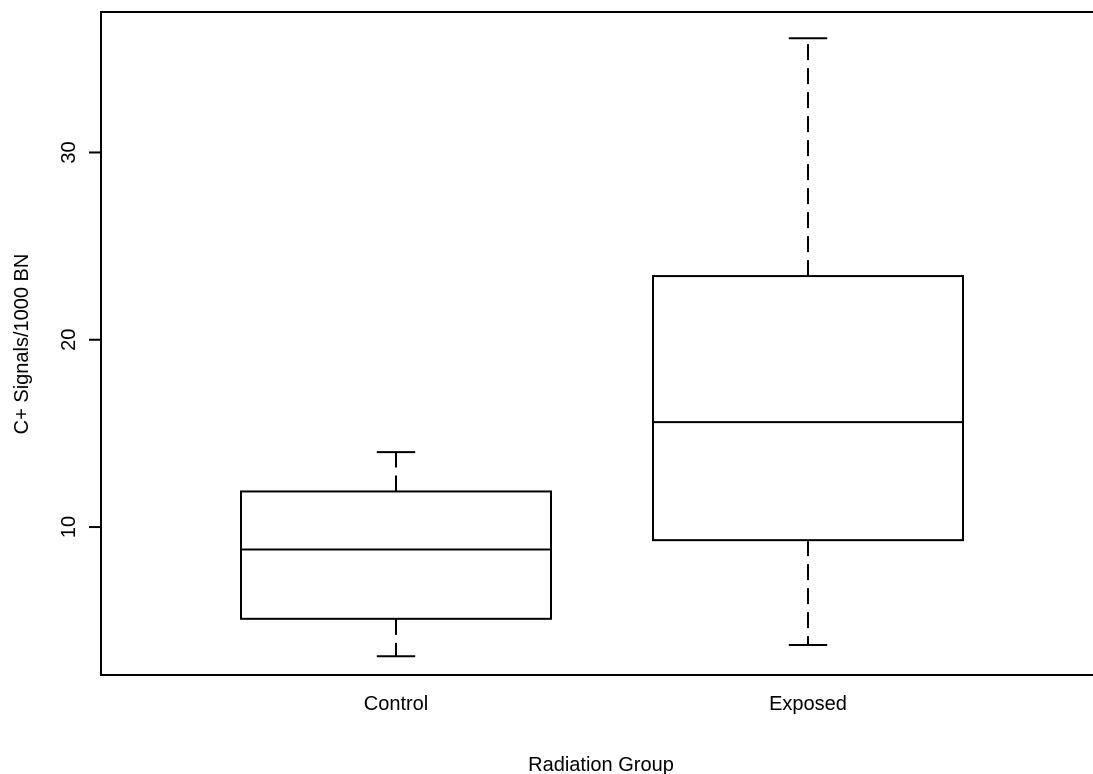 This screenshot has width=1093, height=774. What do you see at coordinates (69, 527) in the screenshot?
I see `y-tick-label: 10` at bounding box center [69, 527].